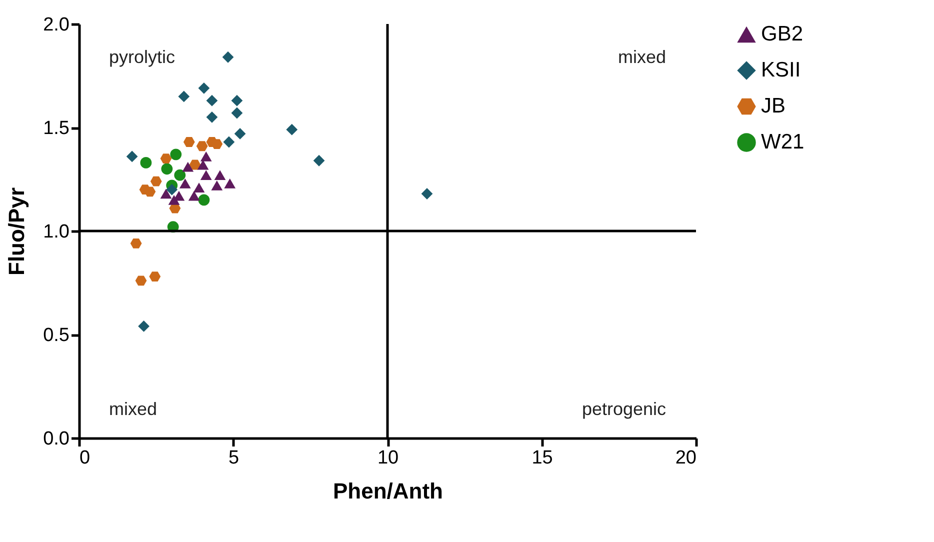  What do you see at coordinates (685, 458) in the screenshot?
I see `x-tick-label: 20` at bounding box center [685, 458].